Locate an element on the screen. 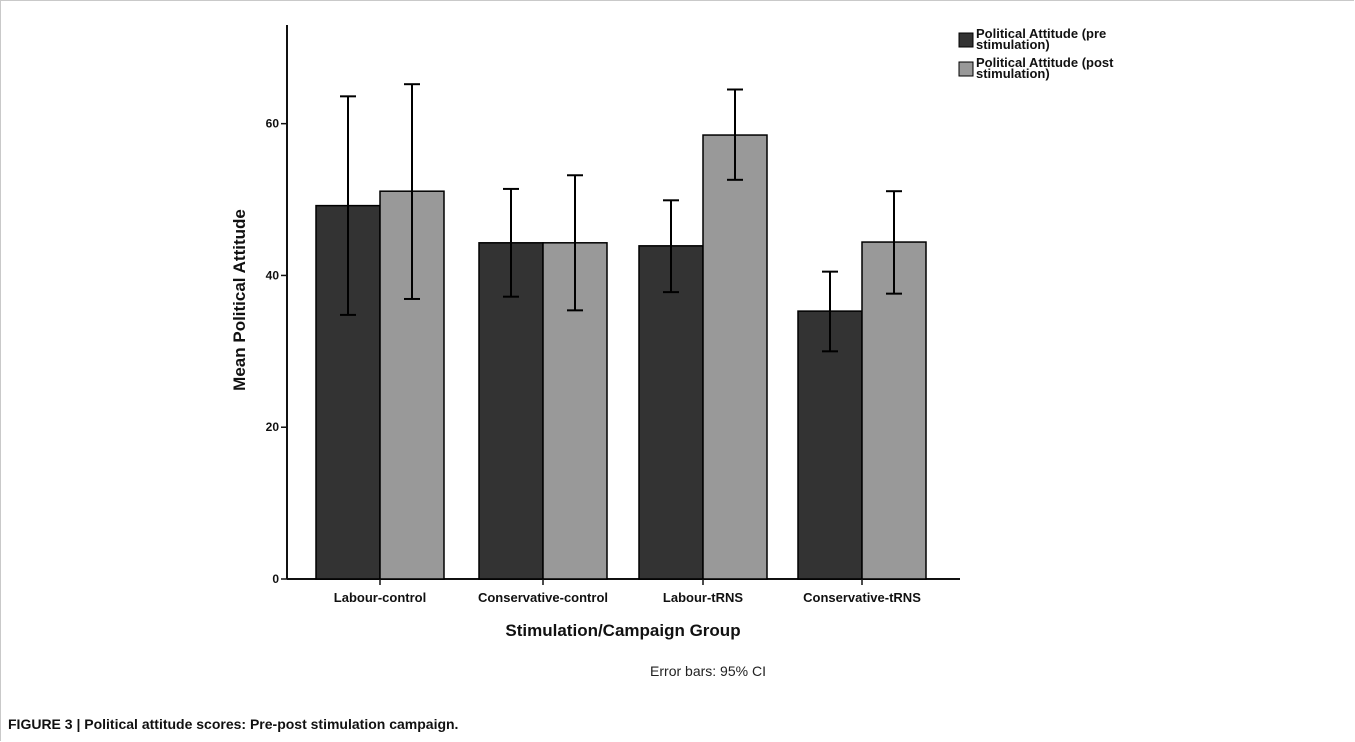 This screenshot has height=742, width=1355. legend-label: Political Attitude (pre is located at coordinates (1041, 33).